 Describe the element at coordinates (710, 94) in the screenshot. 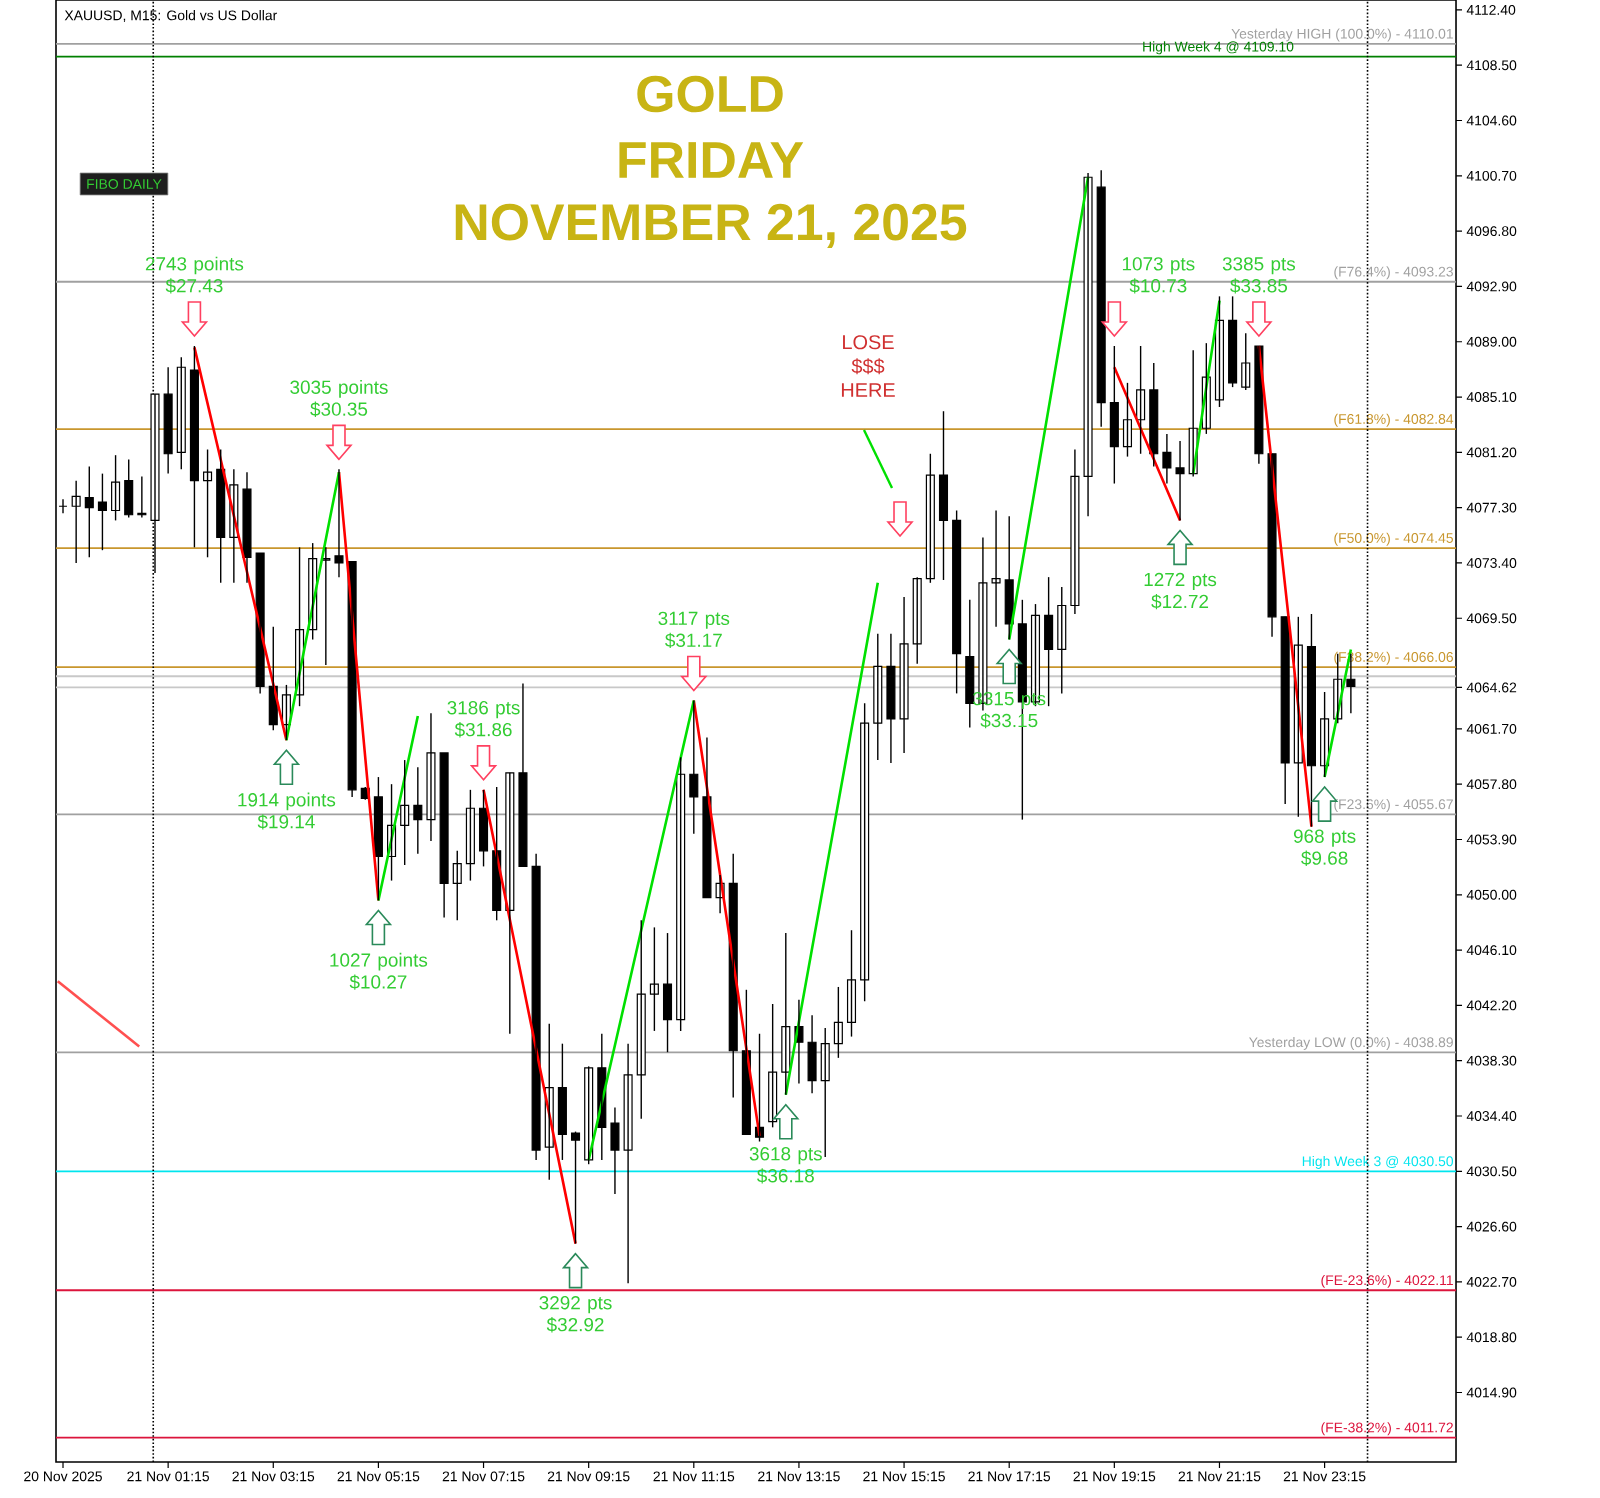

I see `text: GOLD` at that location.